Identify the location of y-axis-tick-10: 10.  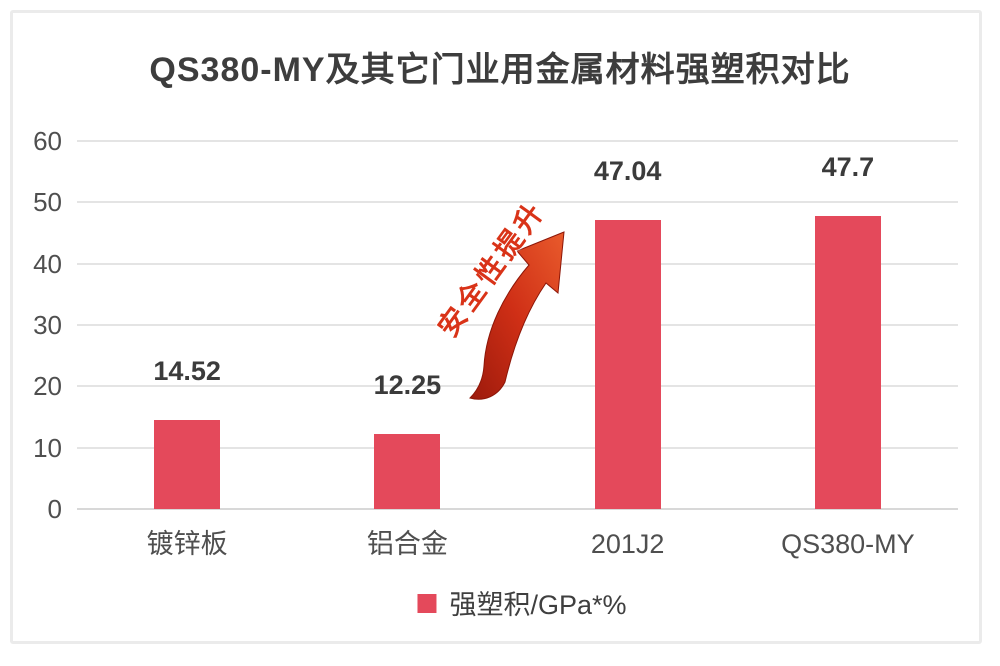
(47, 447).